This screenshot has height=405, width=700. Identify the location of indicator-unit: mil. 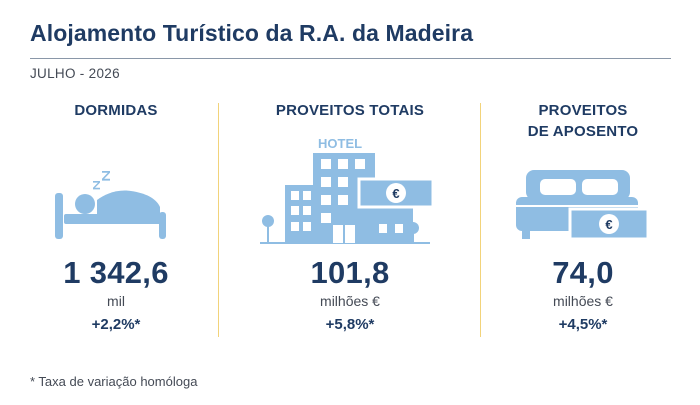
(116, 301).